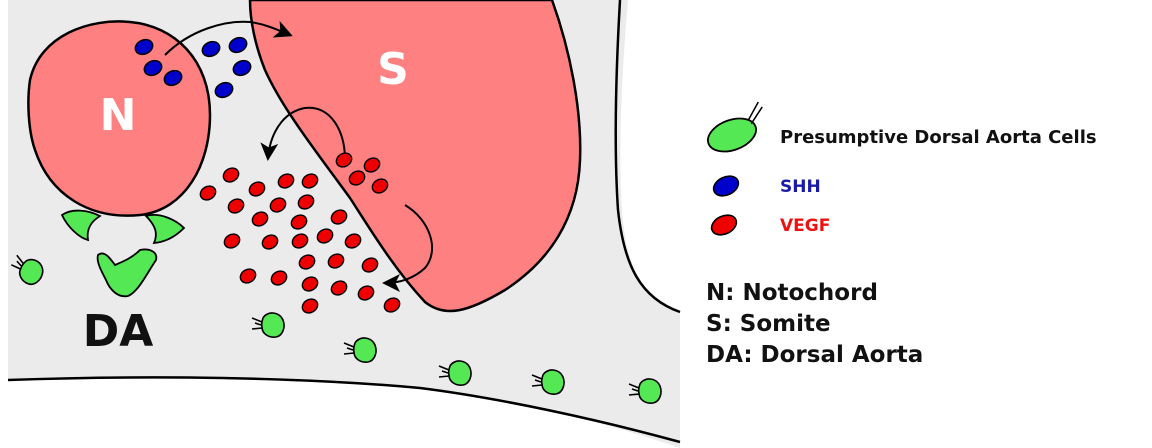  What do you see at coordinates (792, 293) in the screenshot?
I see `key-notochord: N: Notochord` at bounding box center [792, 293].